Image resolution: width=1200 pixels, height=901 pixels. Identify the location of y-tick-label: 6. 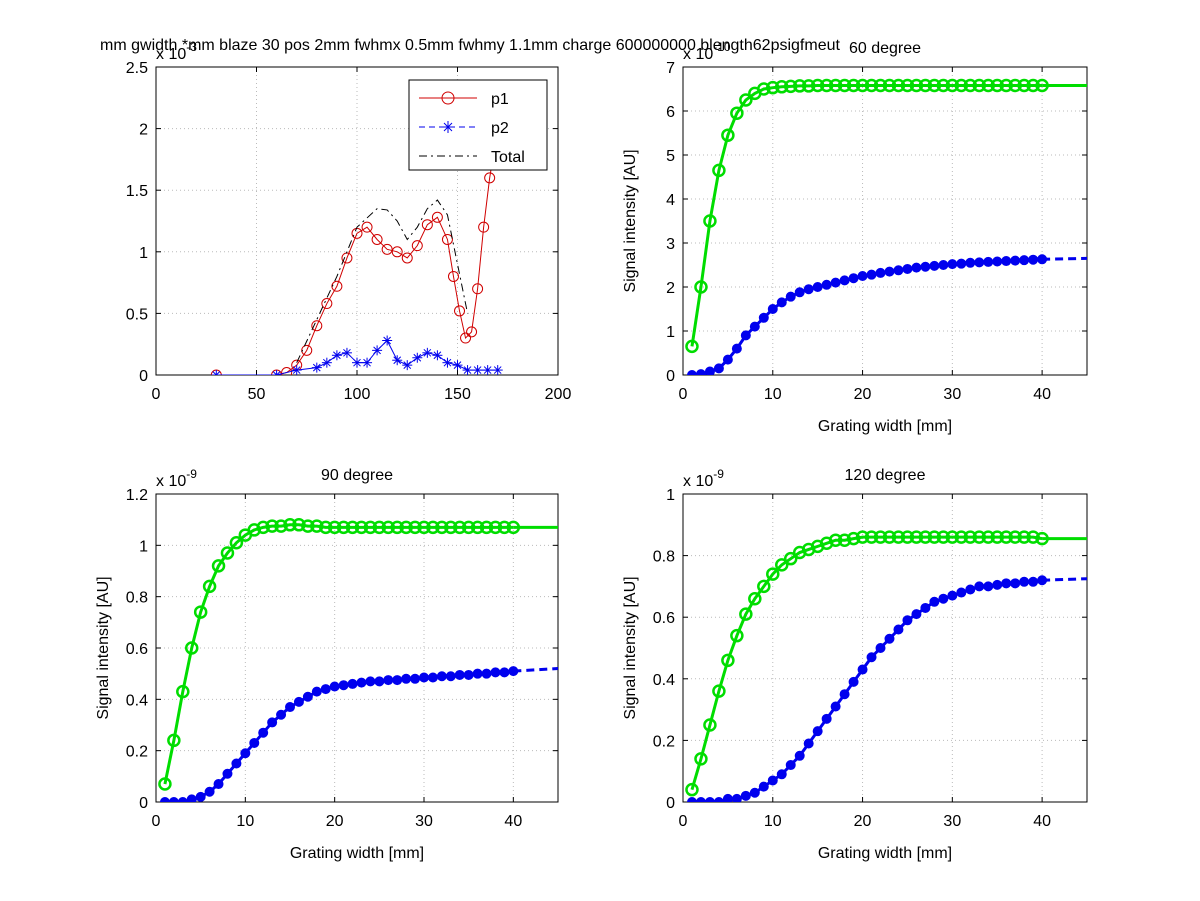
(670, 112).